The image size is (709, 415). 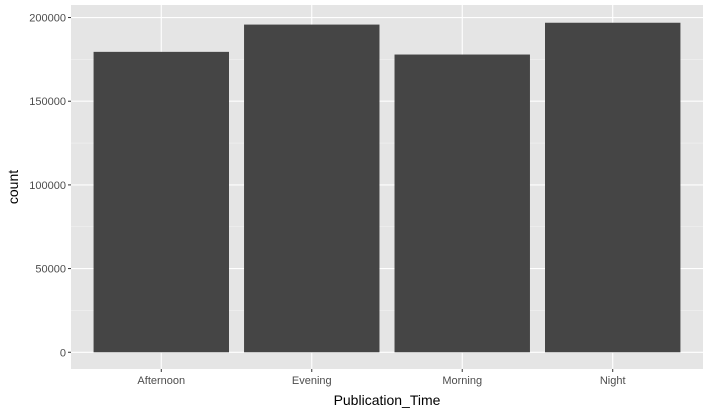 I want to click on x-axis: Afternoon Evening Morning Night, so click(x=381, y=378).